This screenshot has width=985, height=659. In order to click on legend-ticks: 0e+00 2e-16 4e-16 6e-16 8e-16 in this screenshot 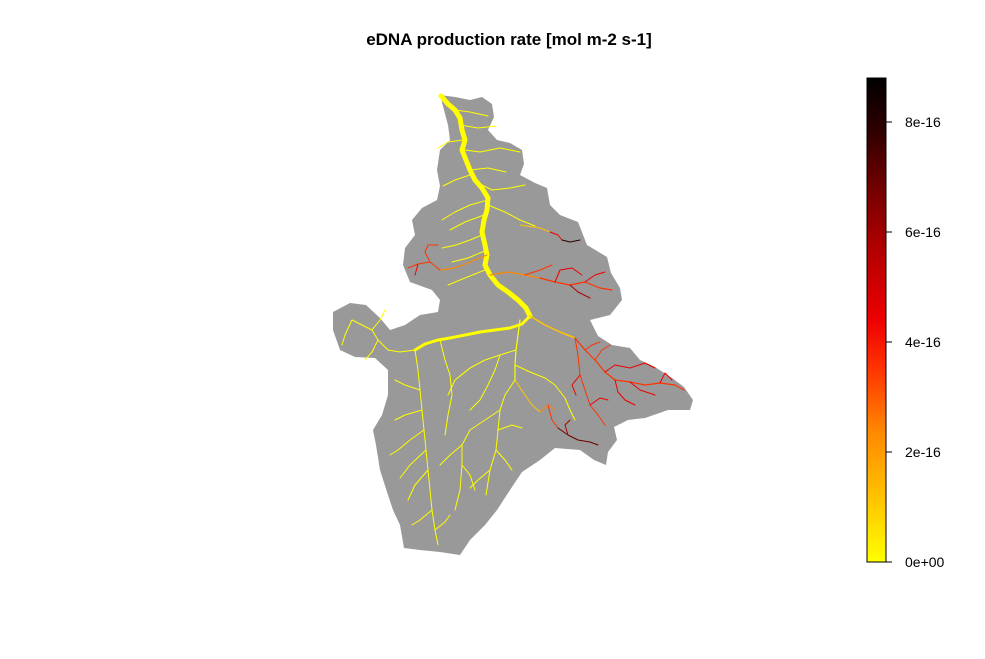, I will do `click(915, 342)`.